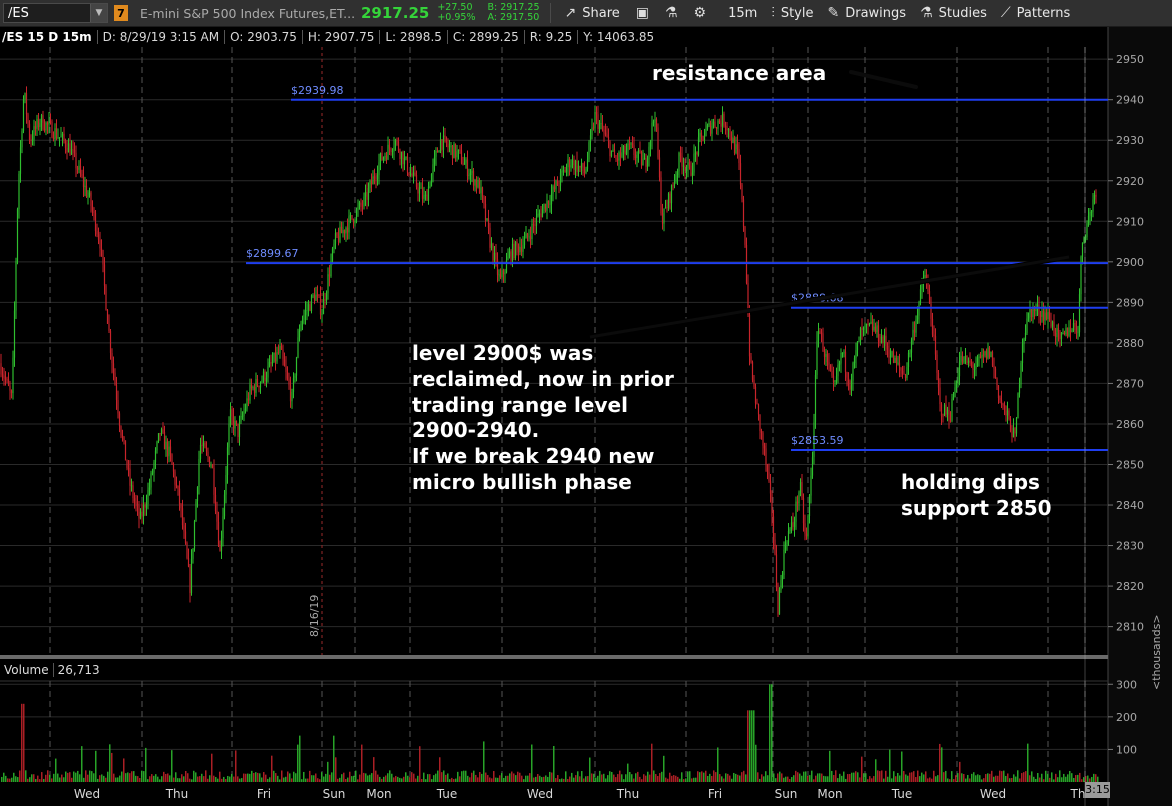 Image resolution: width=1172 pixels, height=806 pixels. What do you see at coordinates (829, 205) in the screenshot?
I see `trendlines` at bounding box center [829, 205].